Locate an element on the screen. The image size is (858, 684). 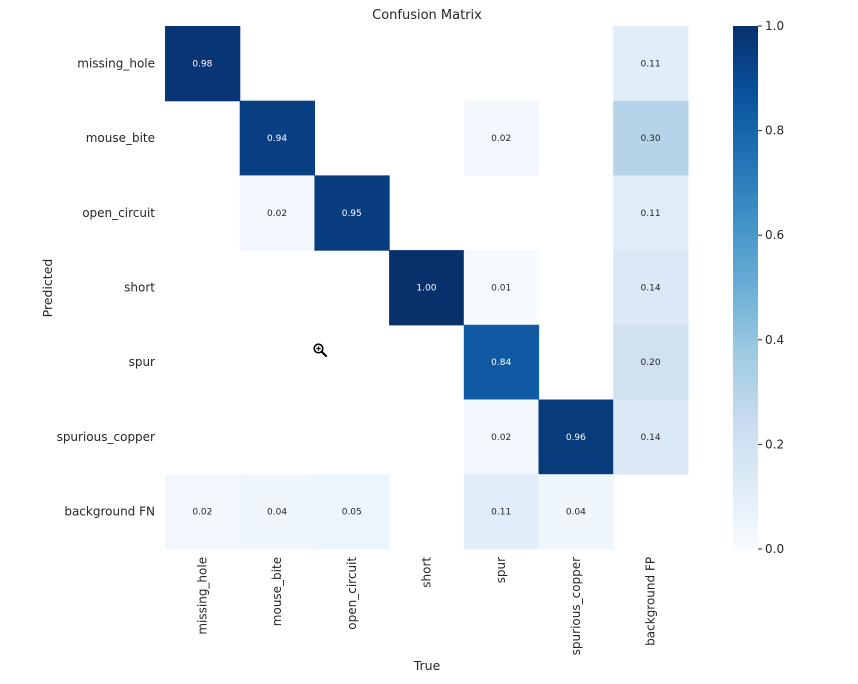
heatmap-cell-label: 0.20 is located at coordinates (651, 363).